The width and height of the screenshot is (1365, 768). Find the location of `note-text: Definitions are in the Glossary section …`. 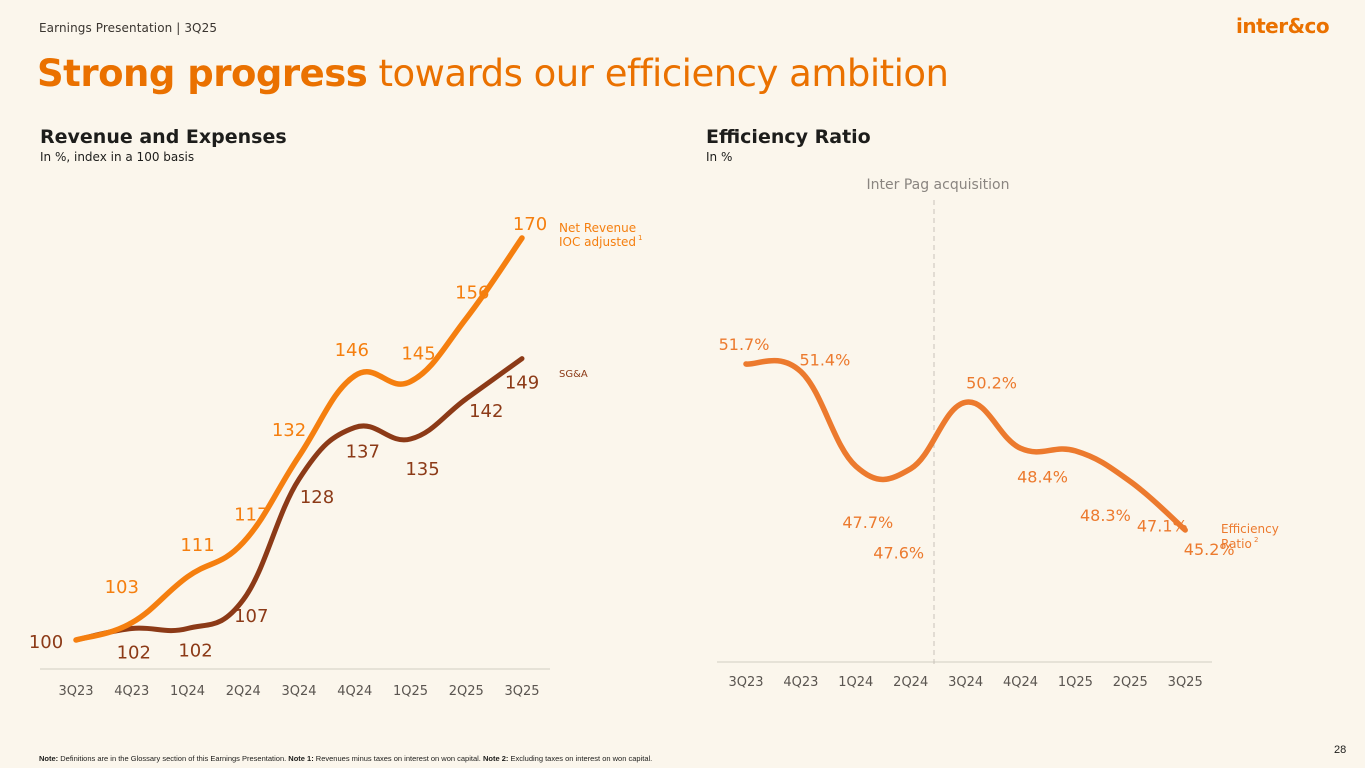

note-text: Definitions are in the Glossary section … is located at coordinates (173, 758).